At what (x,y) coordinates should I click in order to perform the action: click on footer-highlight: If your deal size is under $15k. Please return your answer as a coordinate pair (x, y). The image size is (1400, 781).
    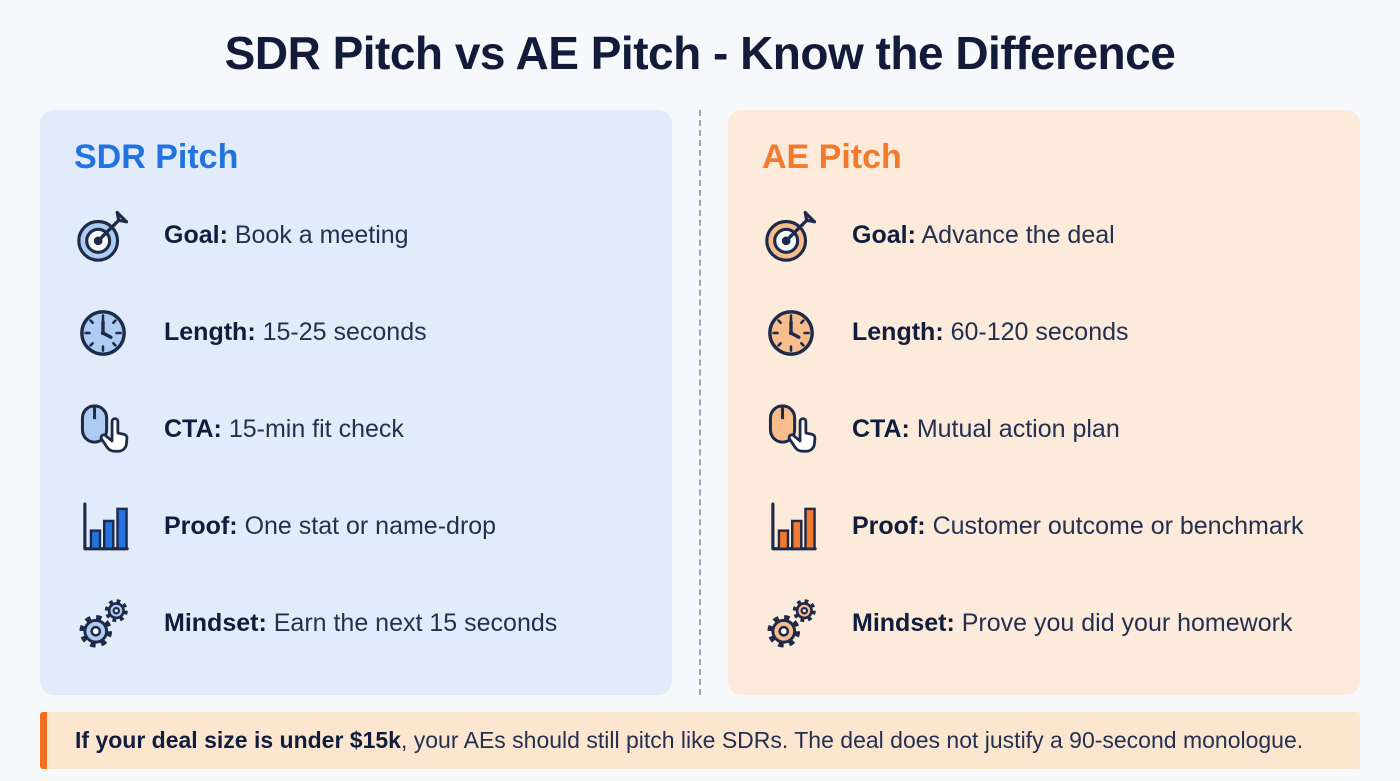
    Looking at the image, I should click on (238, 740).